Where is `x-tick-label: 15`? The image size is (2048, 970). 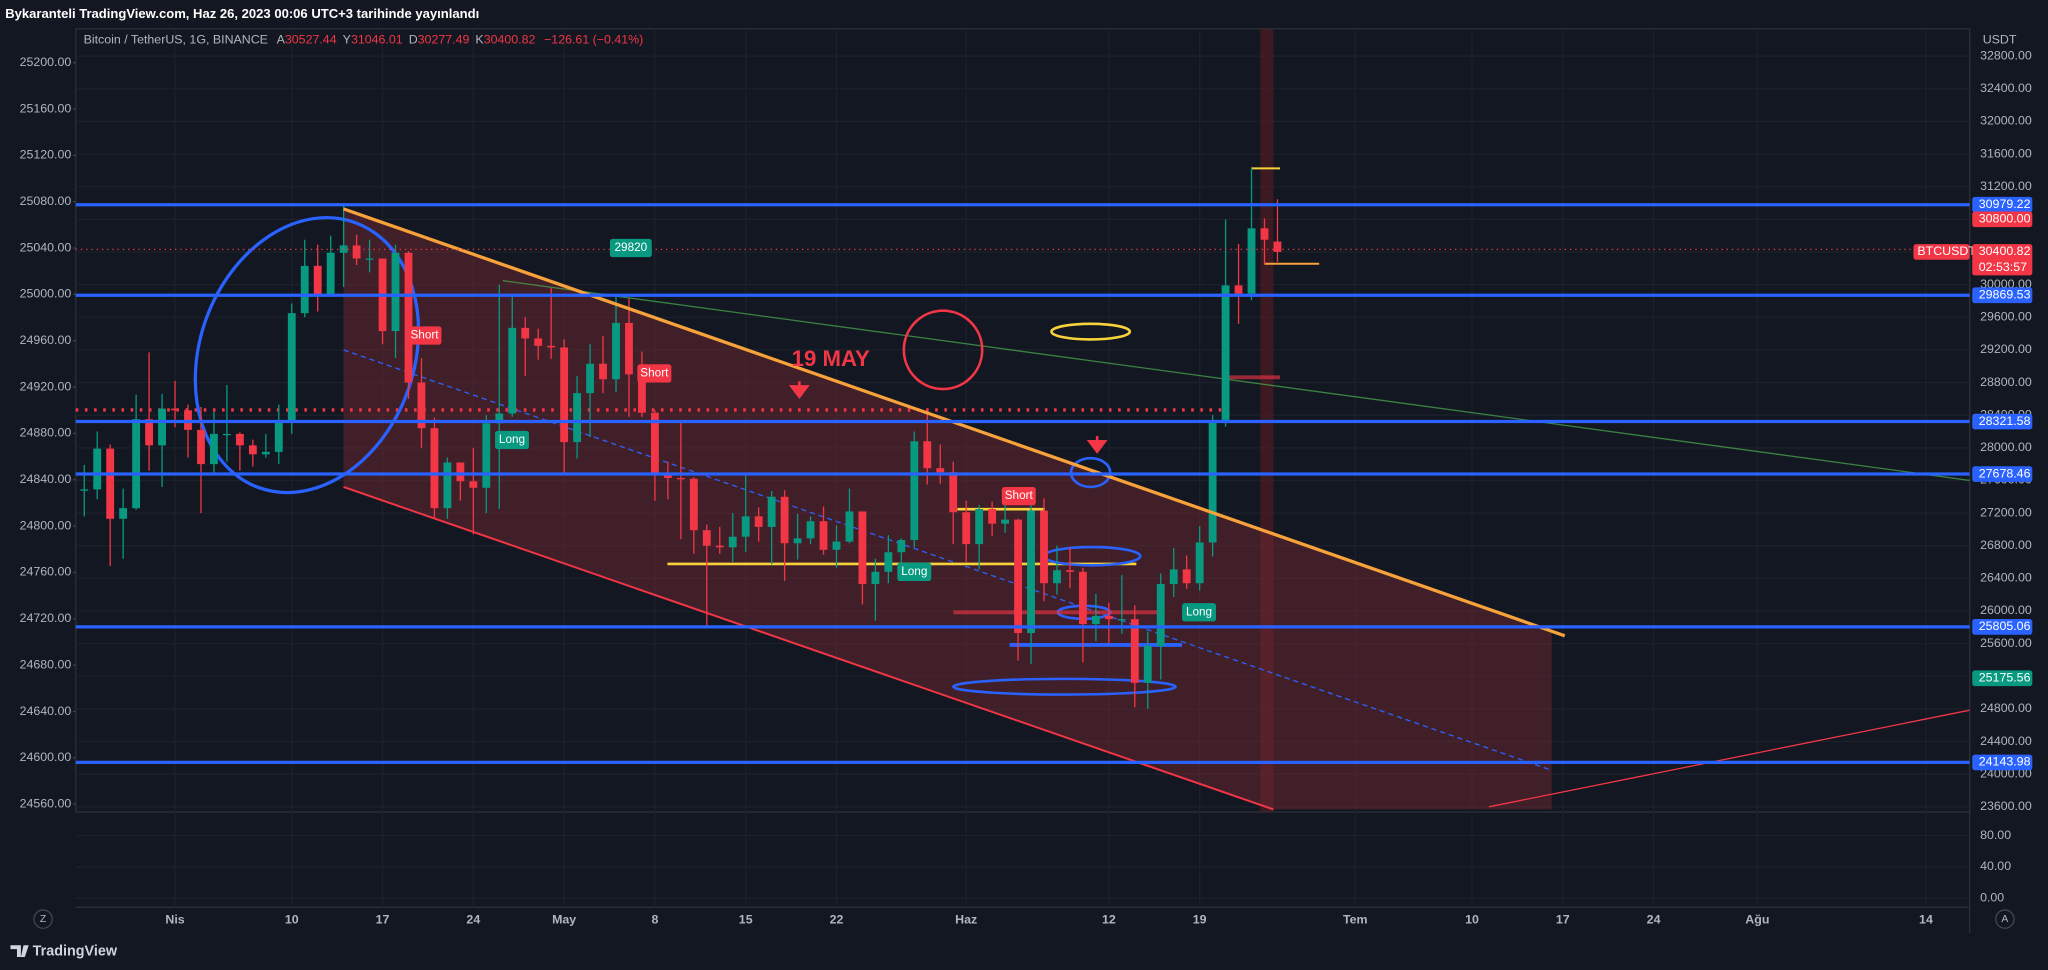
x-tick-label: 15 is located at coordinates (746, 920).